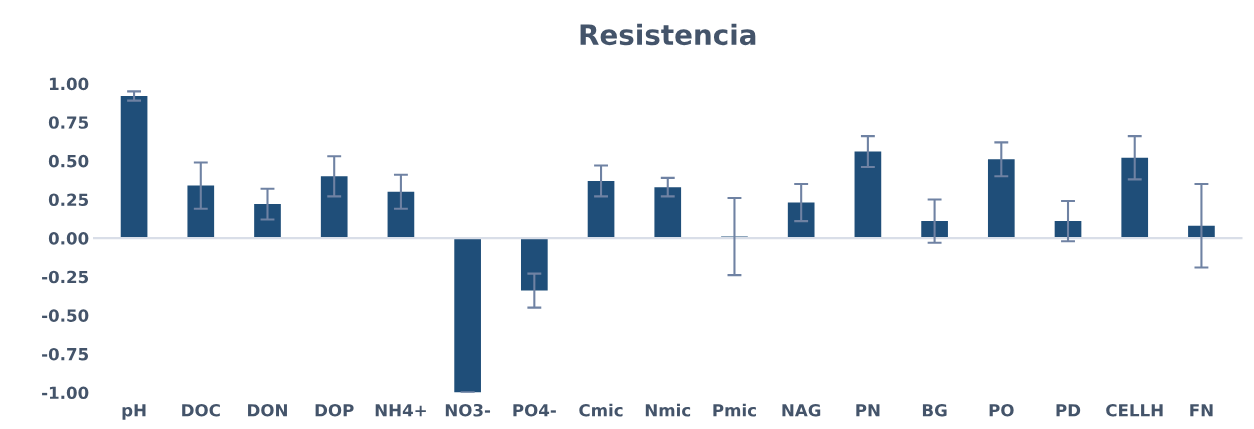  Describe the element at coordinates (68, 161) in the screenshot. I see `y-tick-label: 0.50` at that location.